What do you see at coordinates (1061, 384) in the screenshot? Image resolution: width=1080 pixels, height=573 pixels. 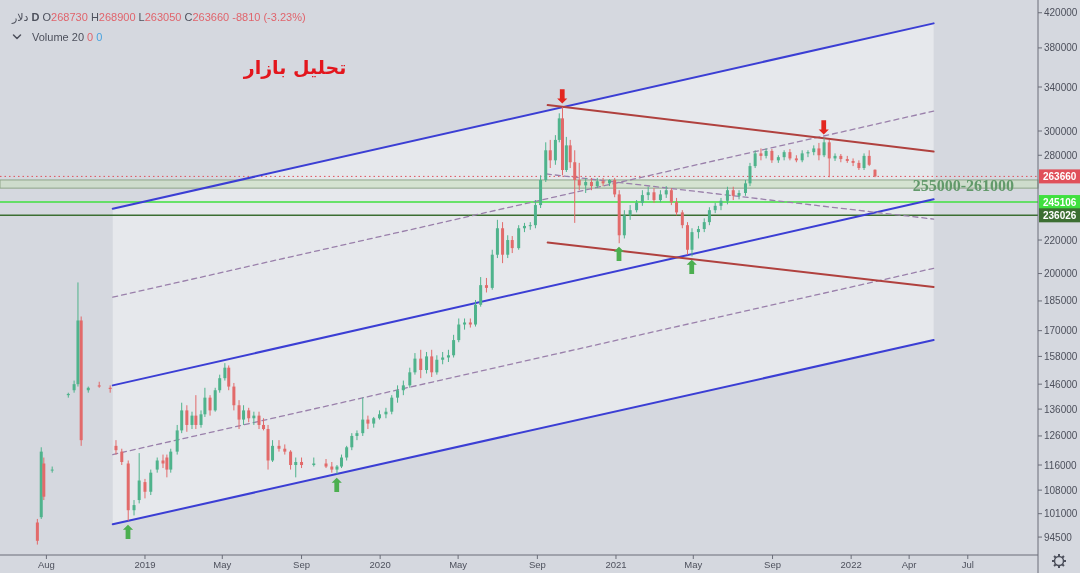 I see `y-tick-label: 146000` at bounding box center [1061, 384].